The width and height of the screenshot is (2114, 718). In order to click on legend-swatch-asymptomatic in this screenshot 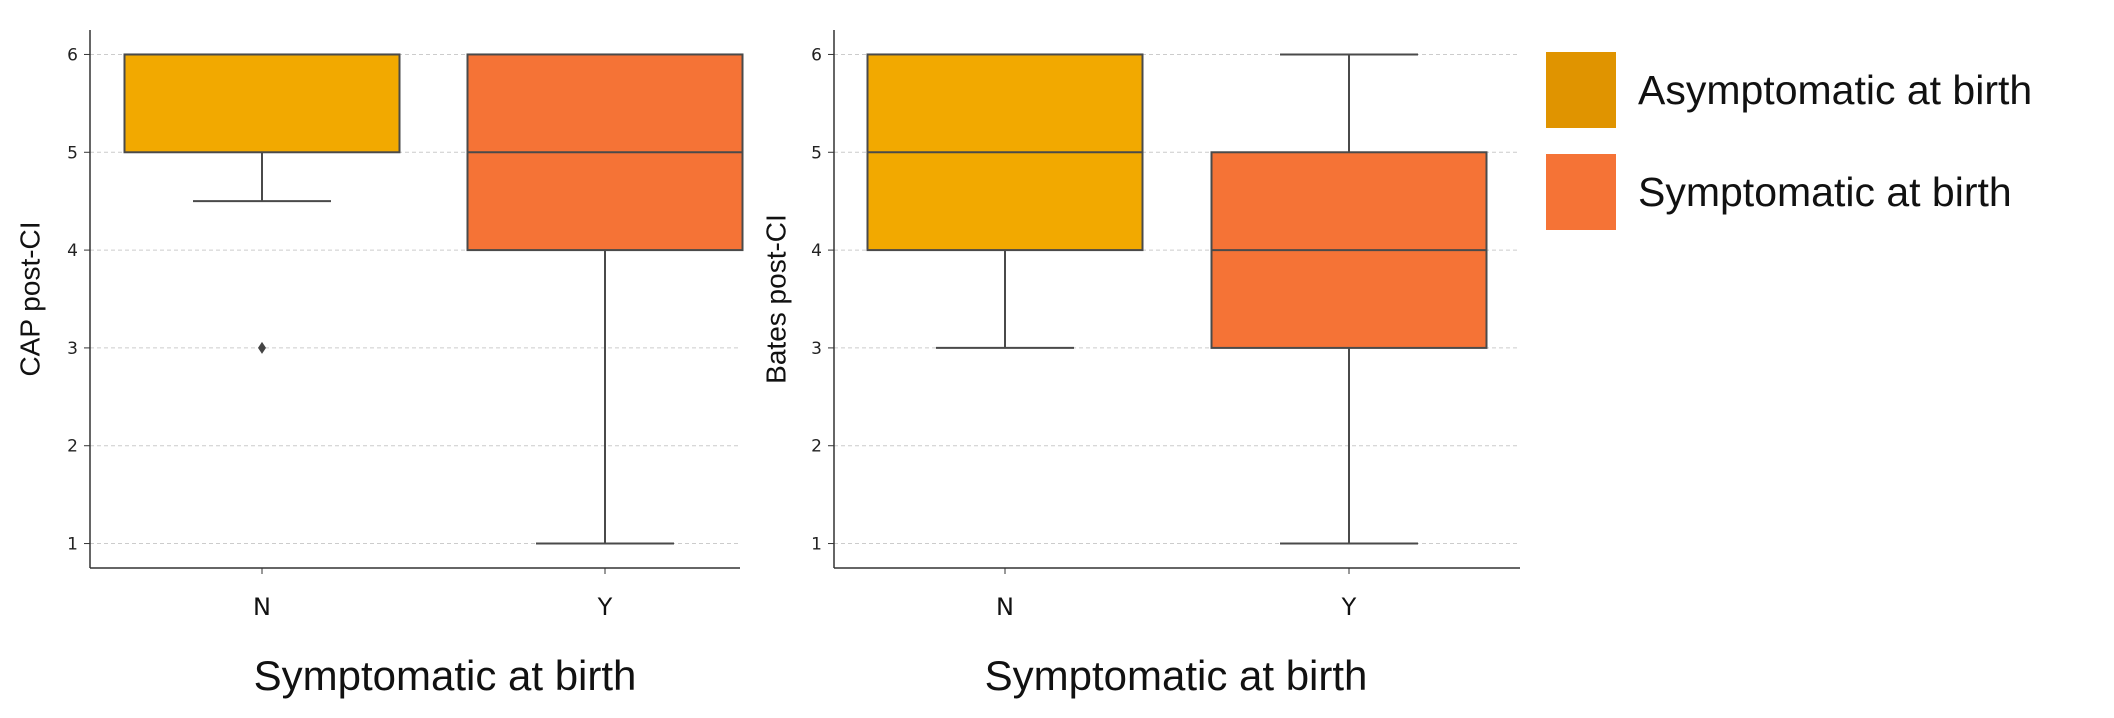, I will do `click(1581, 90)`.